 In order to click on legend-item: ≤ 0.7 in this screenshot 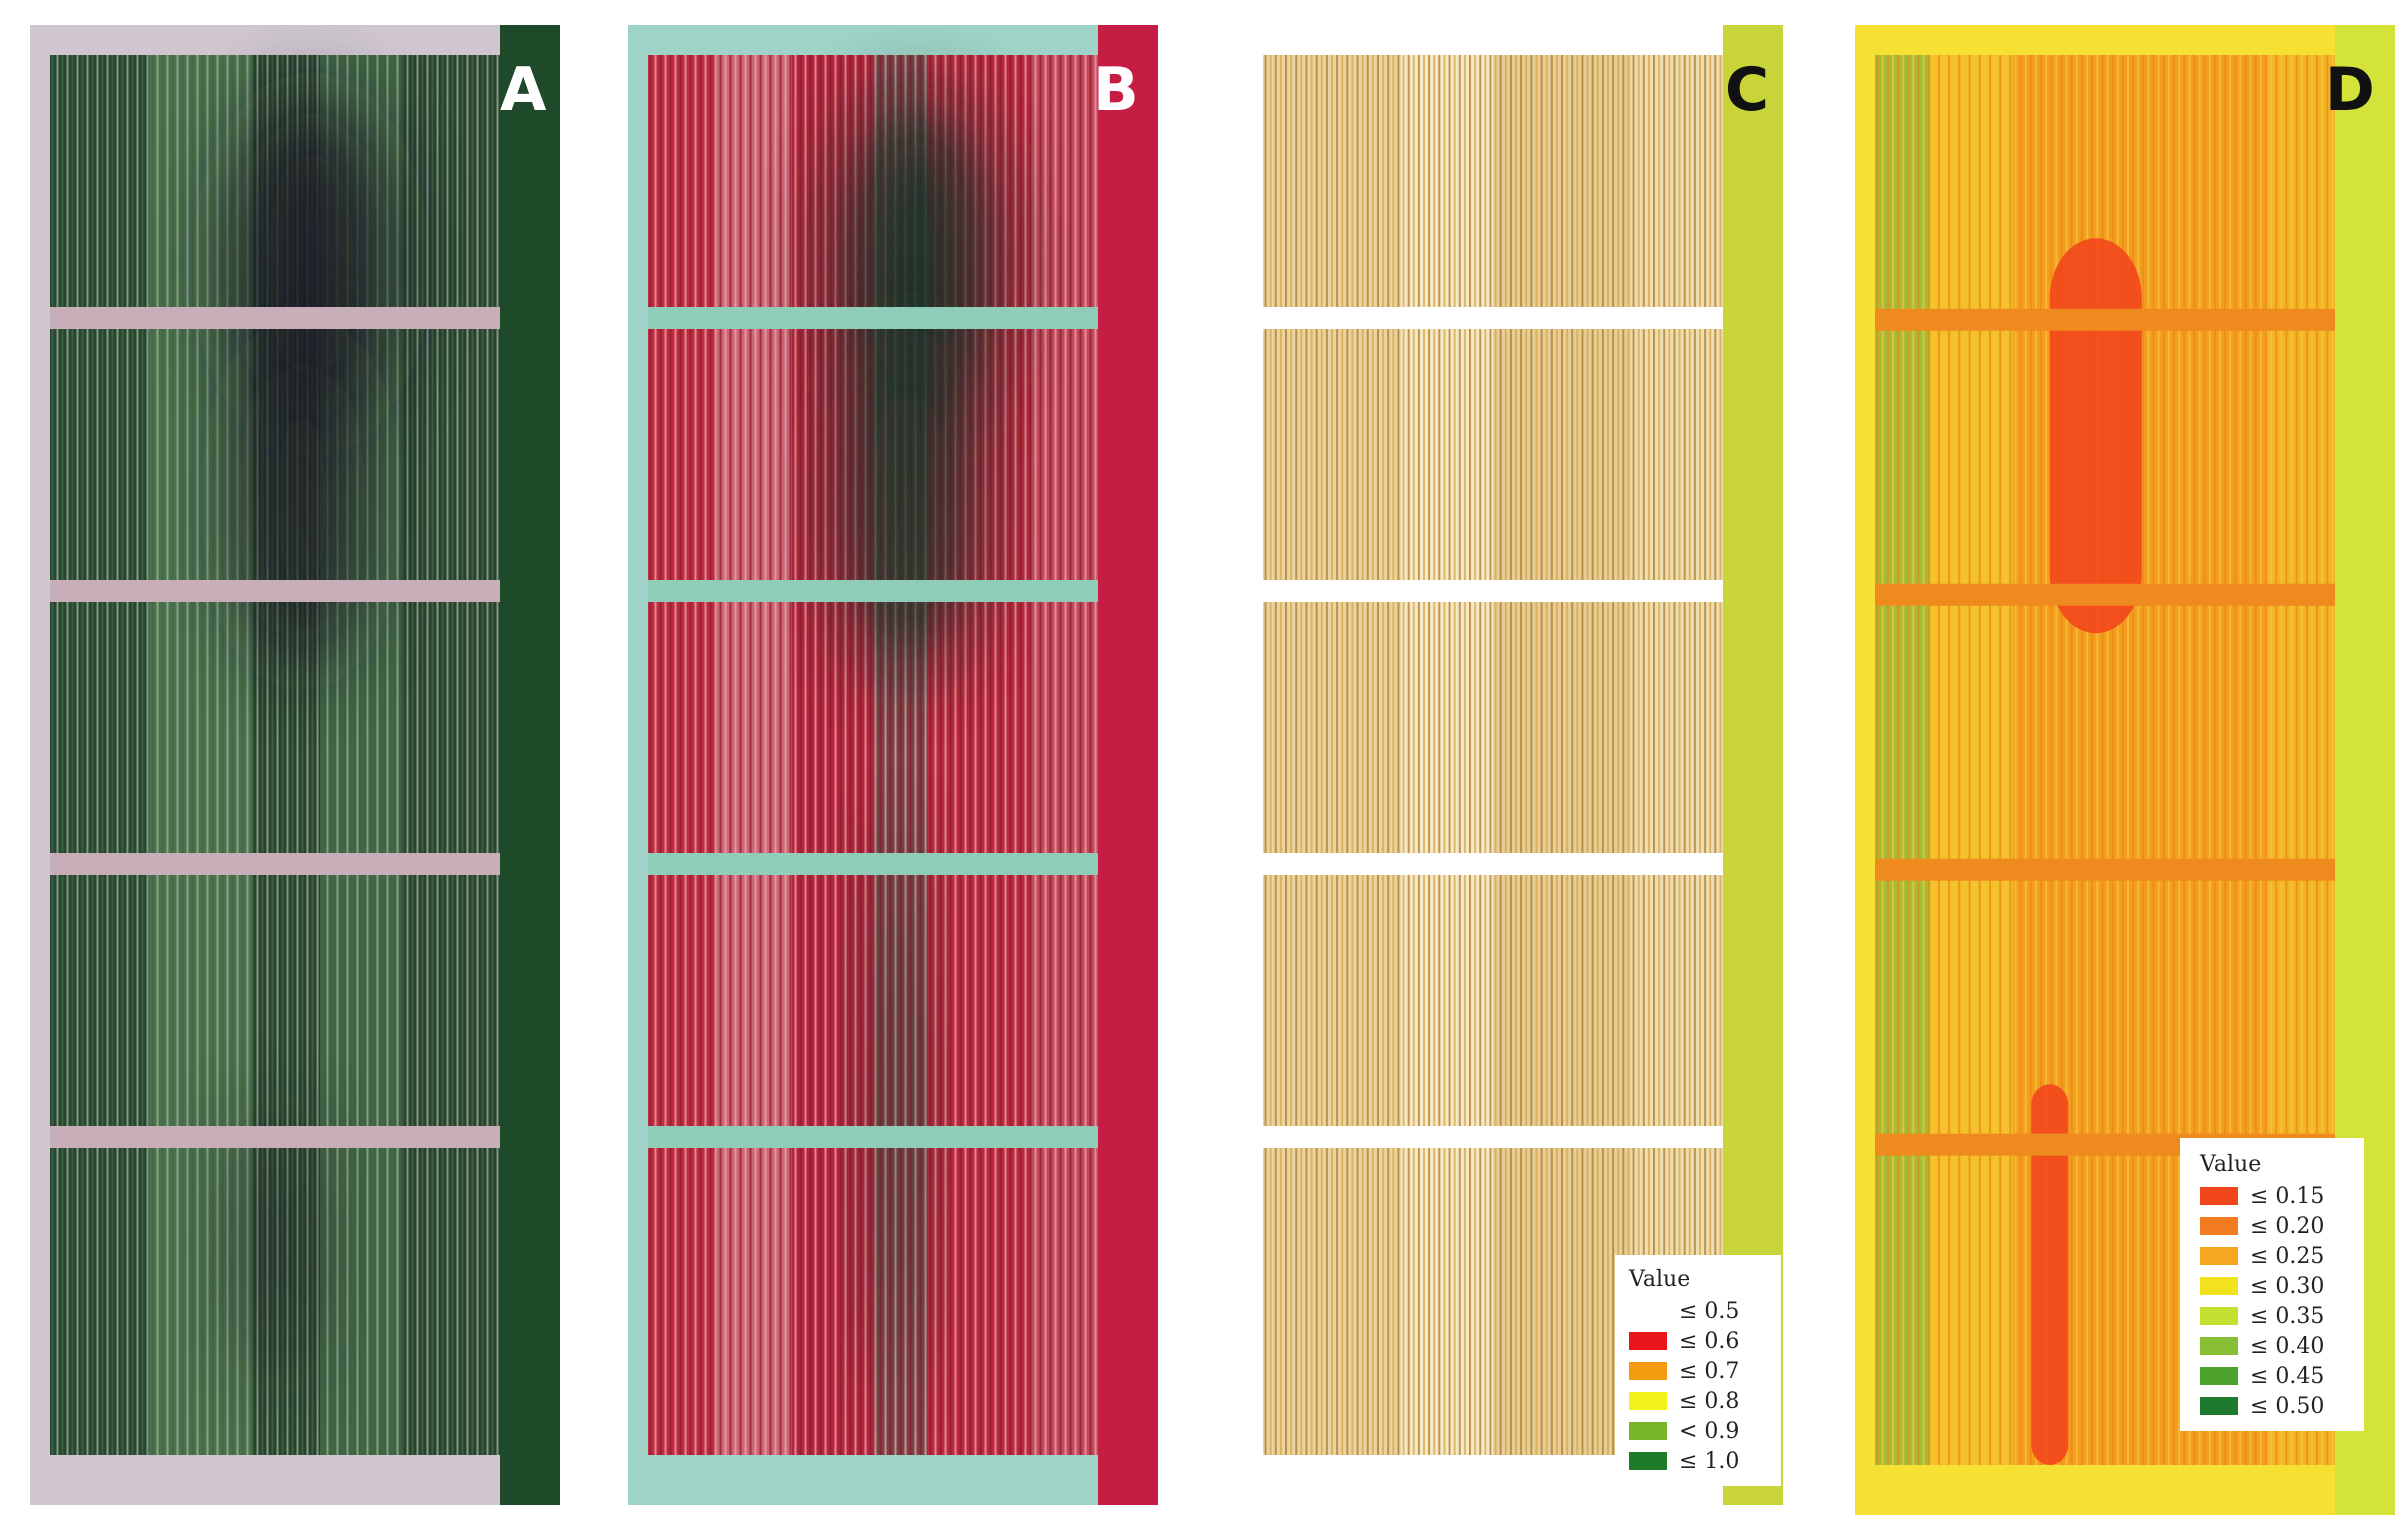, I will do `click(1699, 1371)`.